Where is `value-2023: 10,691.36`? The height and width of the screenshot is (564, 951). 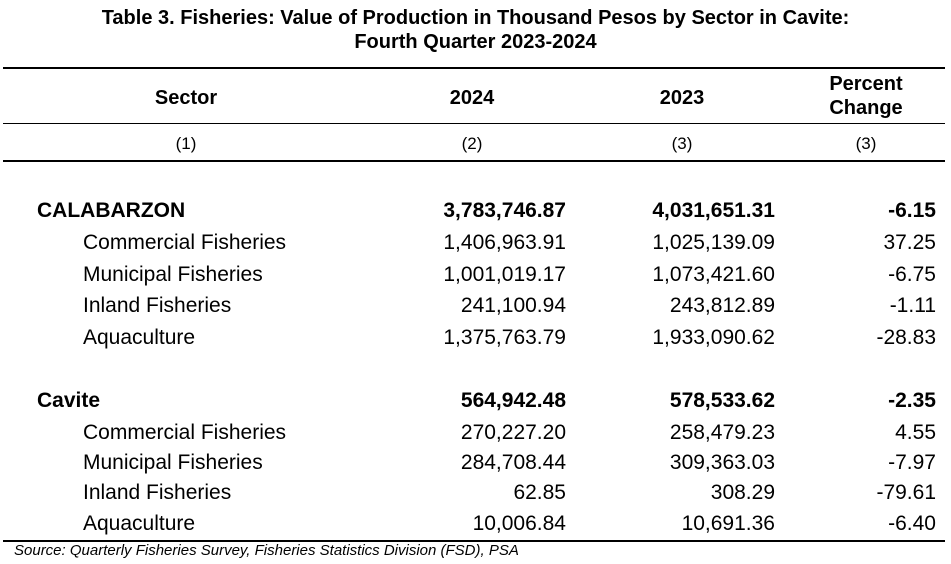
value-2023: 10,691.36 is located at coordinates (728, 523).